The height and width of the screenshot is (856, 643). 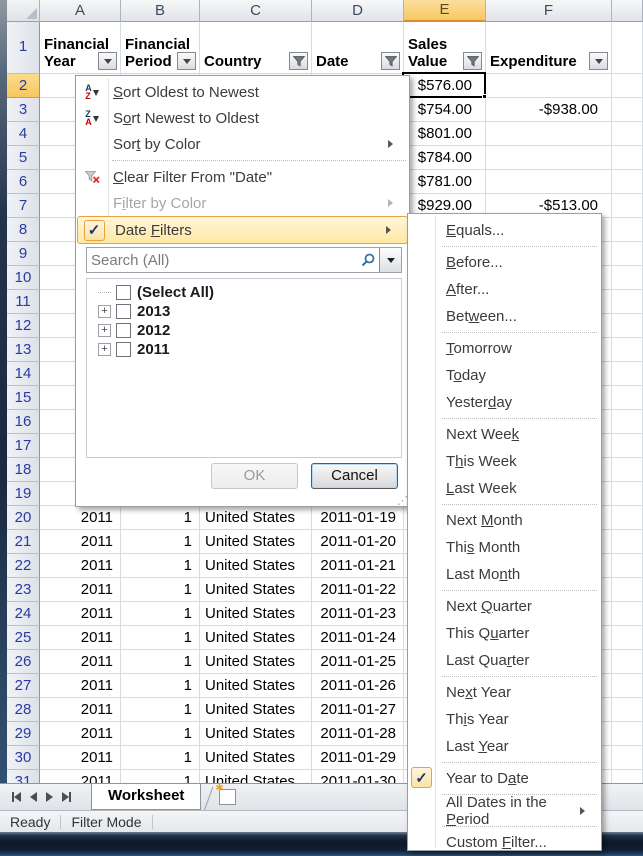 I want to click on header-cell-B1: Financial Period, so click(x=160, y=48).